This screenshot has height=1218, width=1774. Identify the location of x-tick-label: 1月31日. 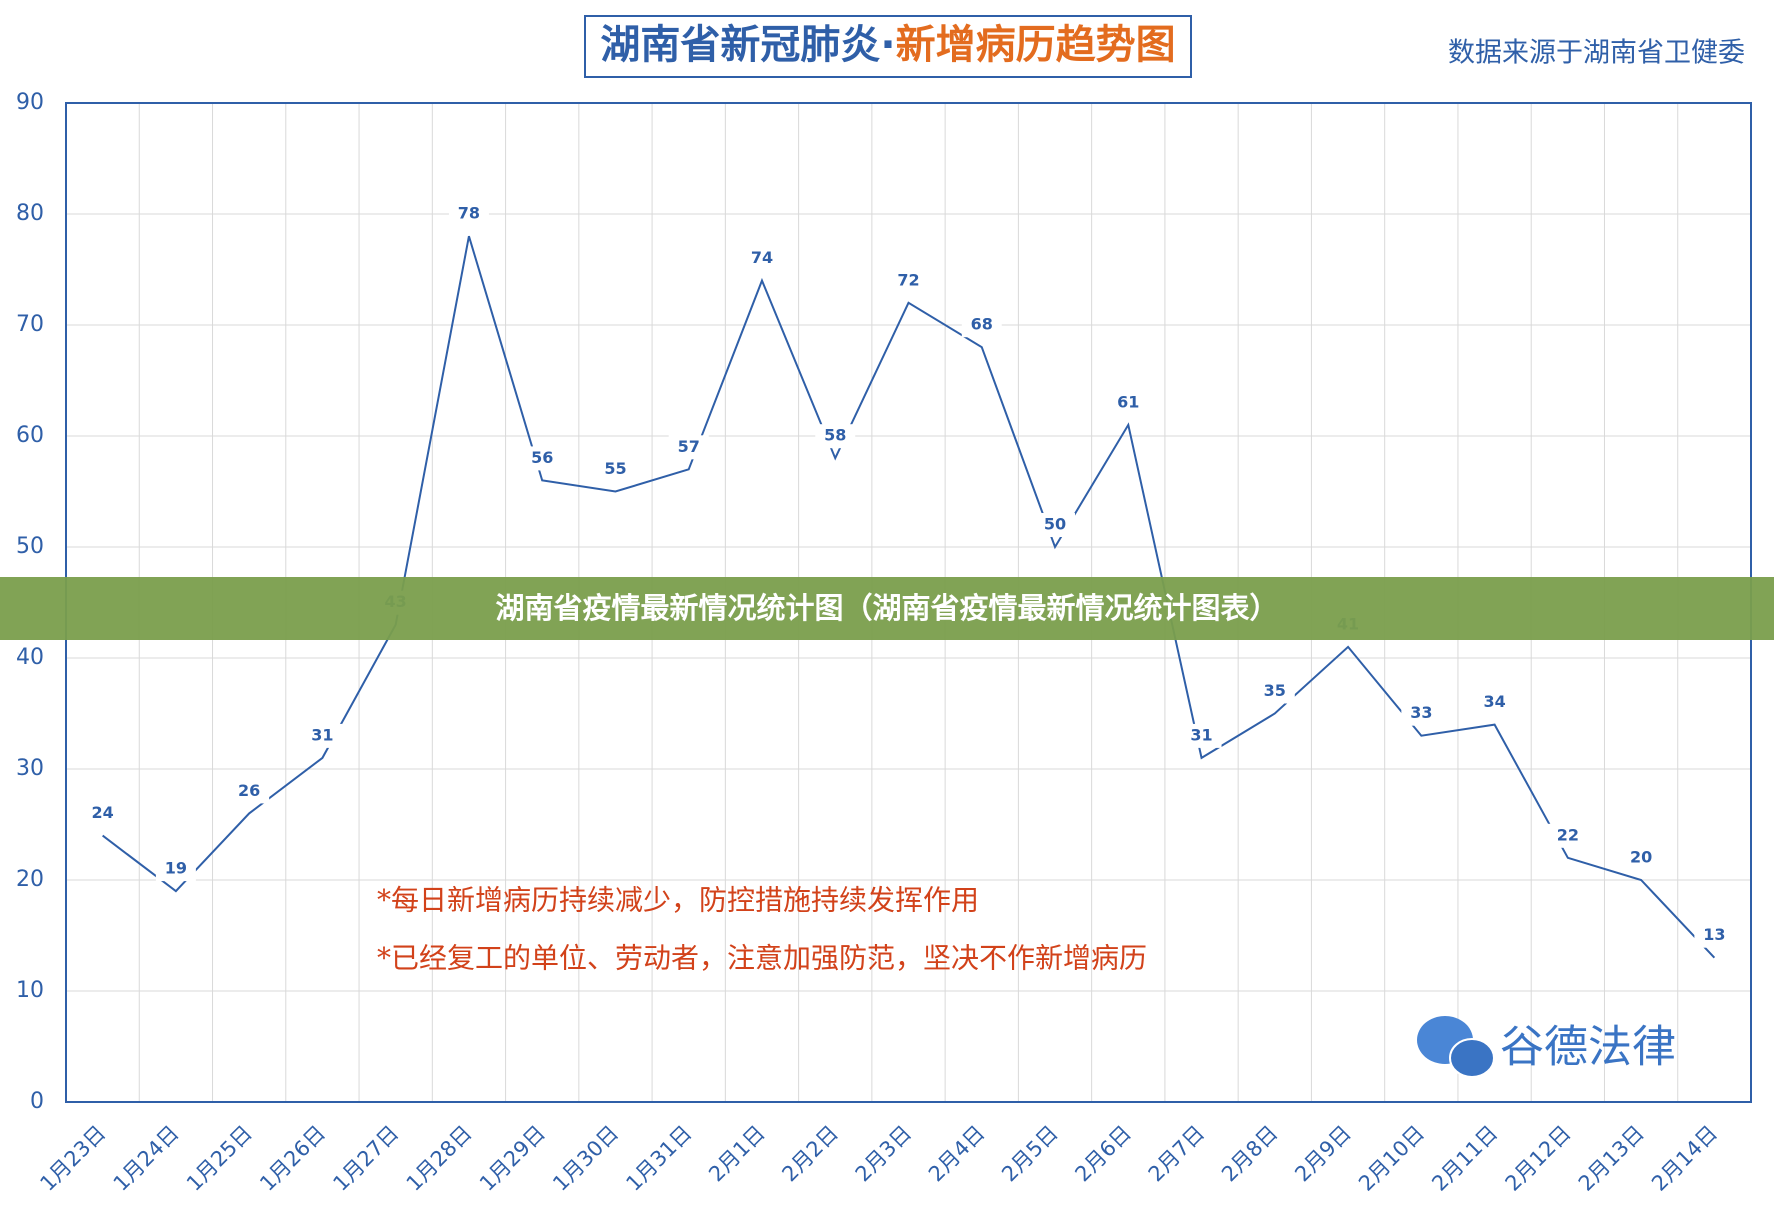
(658, 1158).